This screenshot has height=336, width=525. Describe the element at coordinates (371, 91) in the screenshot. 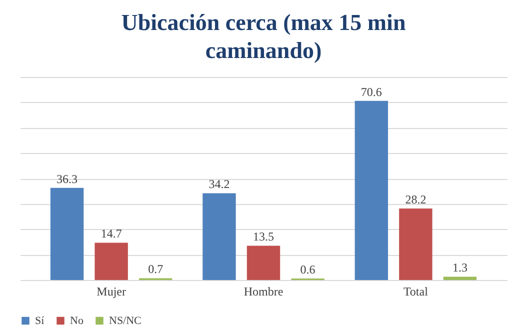

I see `data-label: 70.6` at that location.